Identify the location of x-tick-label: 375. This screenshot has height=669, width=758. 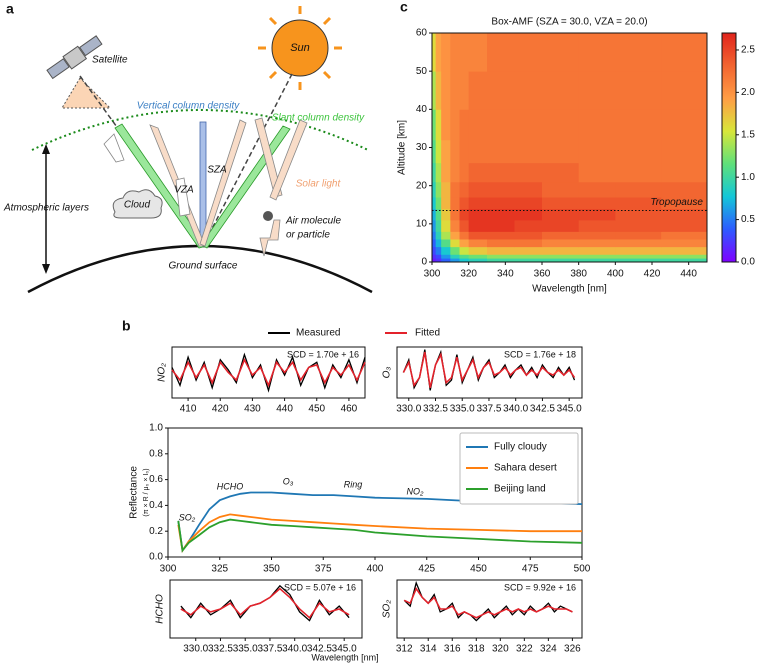
(323, 569).